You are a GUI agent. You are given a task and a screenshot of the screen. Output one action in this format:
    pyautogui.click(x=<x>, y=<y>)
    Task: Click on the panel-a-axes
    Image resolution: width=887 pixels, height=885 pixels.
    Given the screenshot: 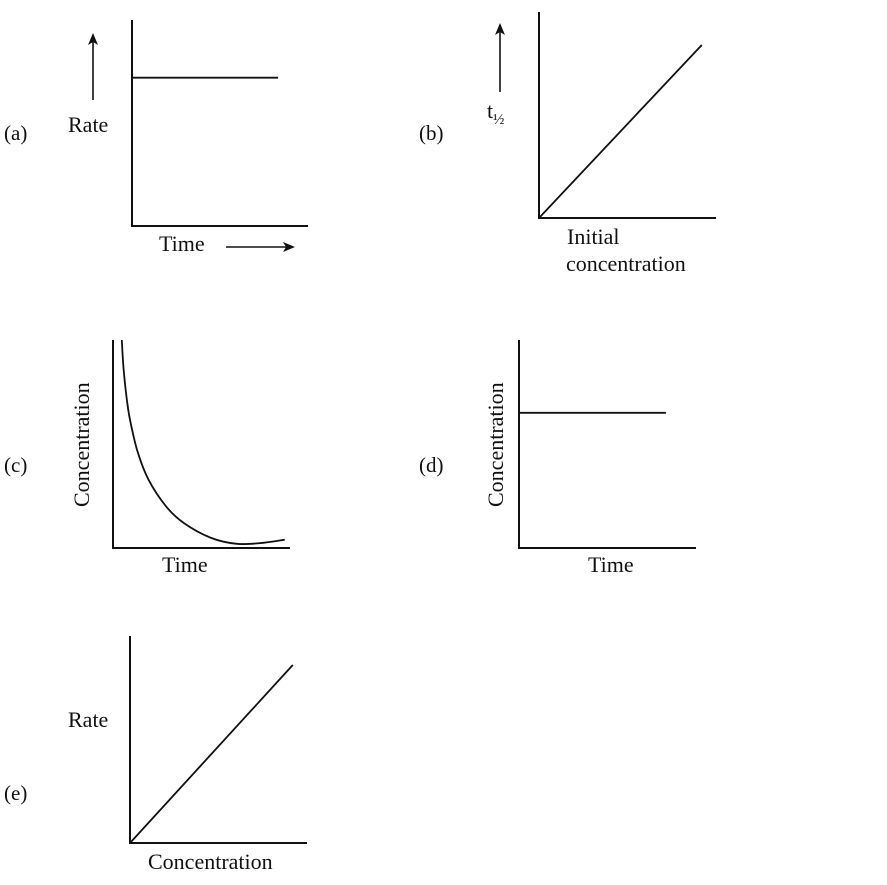 What is the action you would take?
    pyautogui.click(x=219, y=123)
    